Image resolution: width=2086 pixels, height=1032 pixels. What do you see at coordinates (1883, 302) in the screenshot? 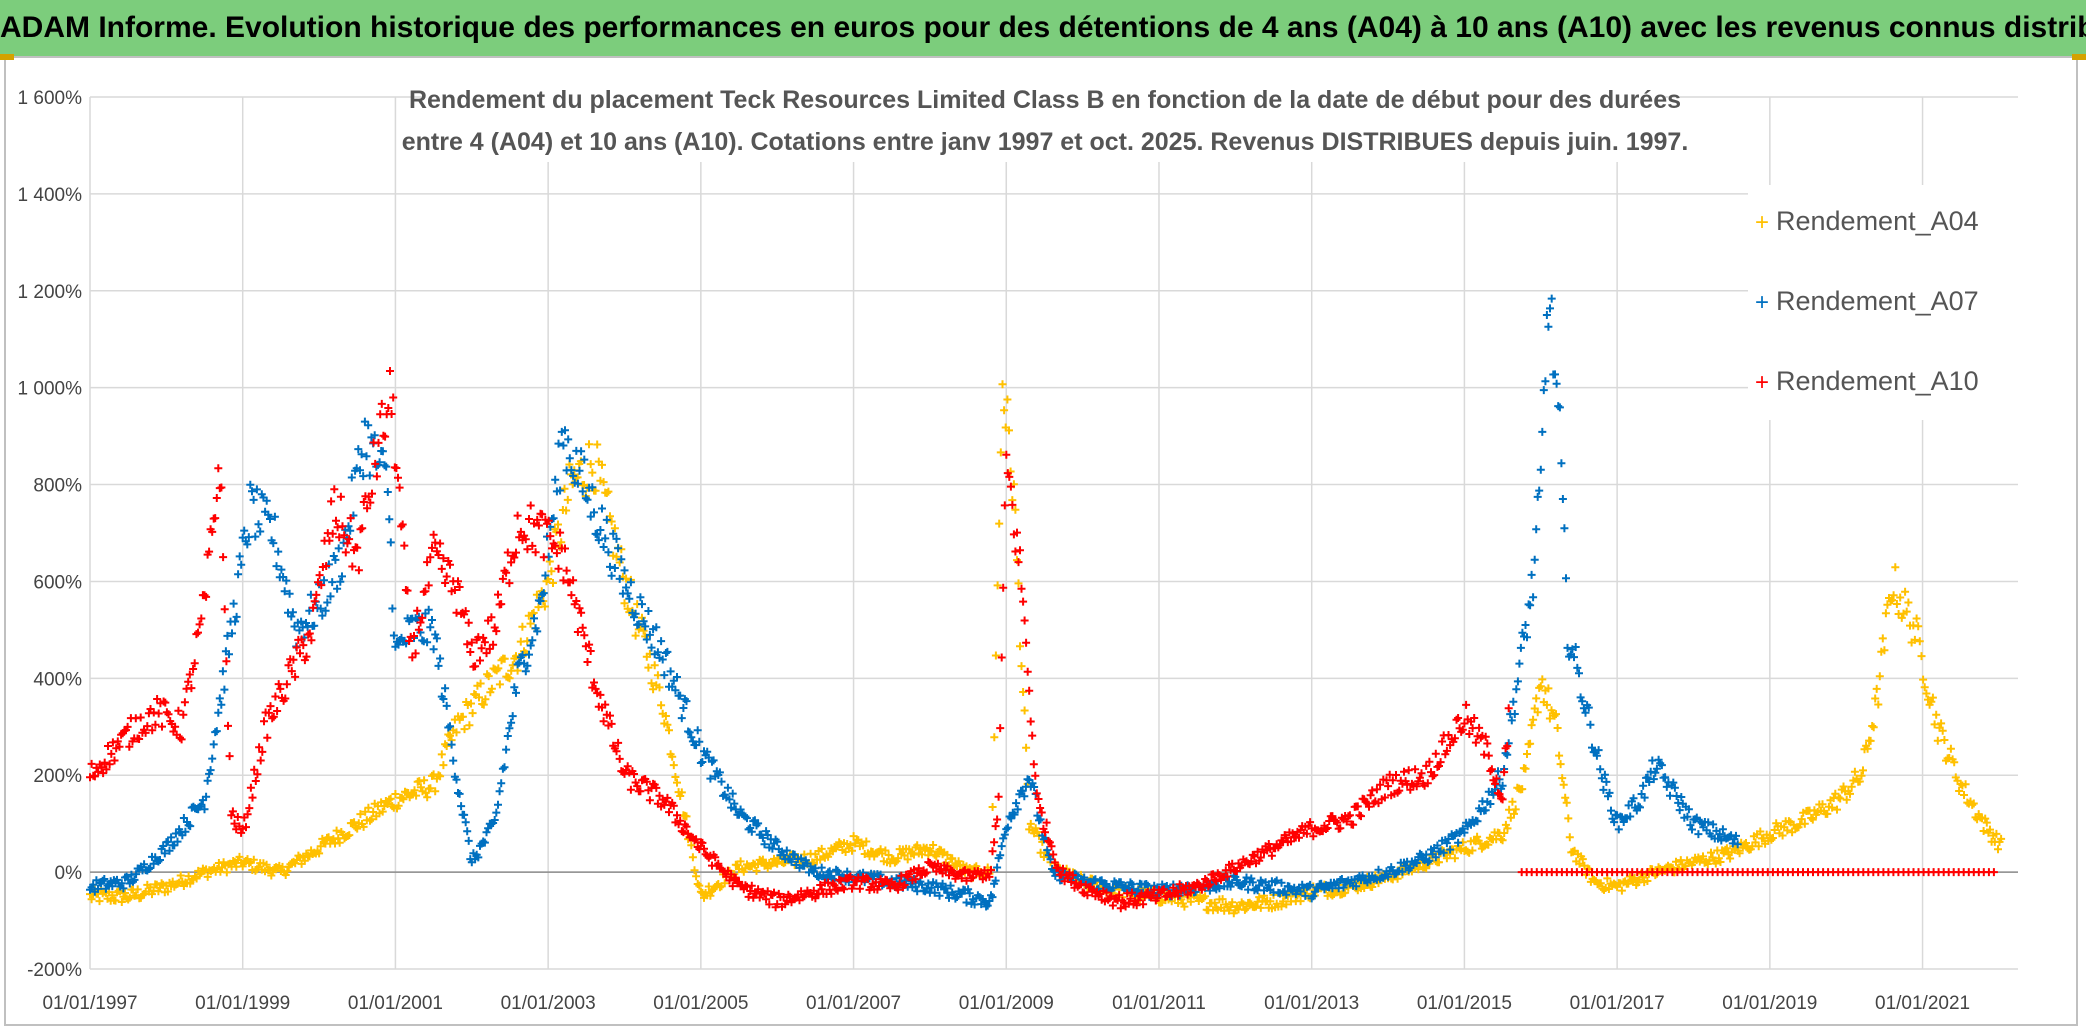
I see `legend-background` at bounding box center [1883, 302].